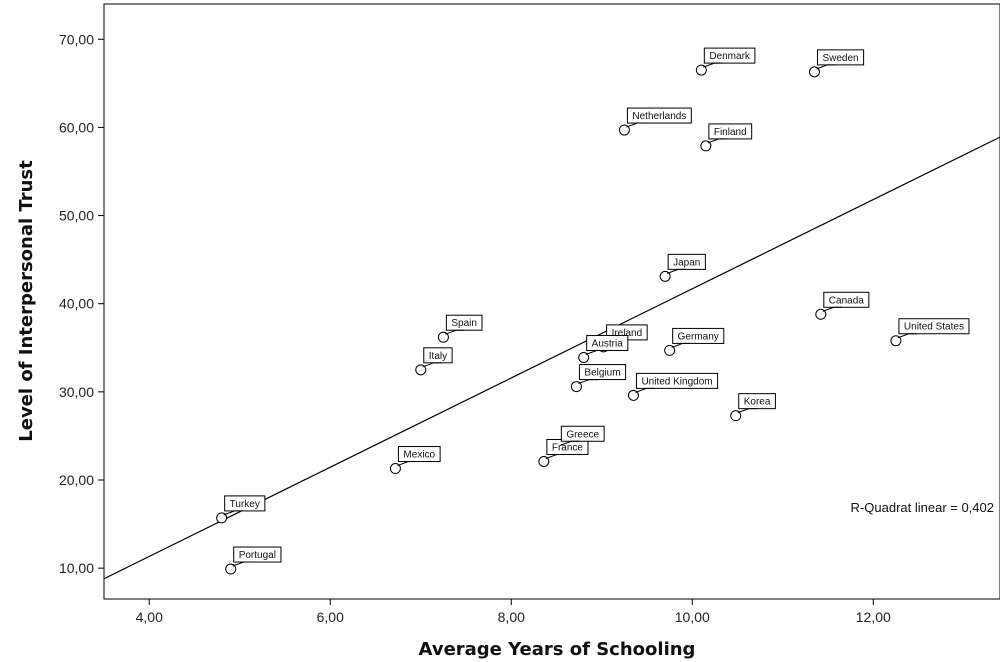 The width and height of the screenshot is (1000, 662). I want to click on y-tick-label-60: 60,00, so click(76, 127).